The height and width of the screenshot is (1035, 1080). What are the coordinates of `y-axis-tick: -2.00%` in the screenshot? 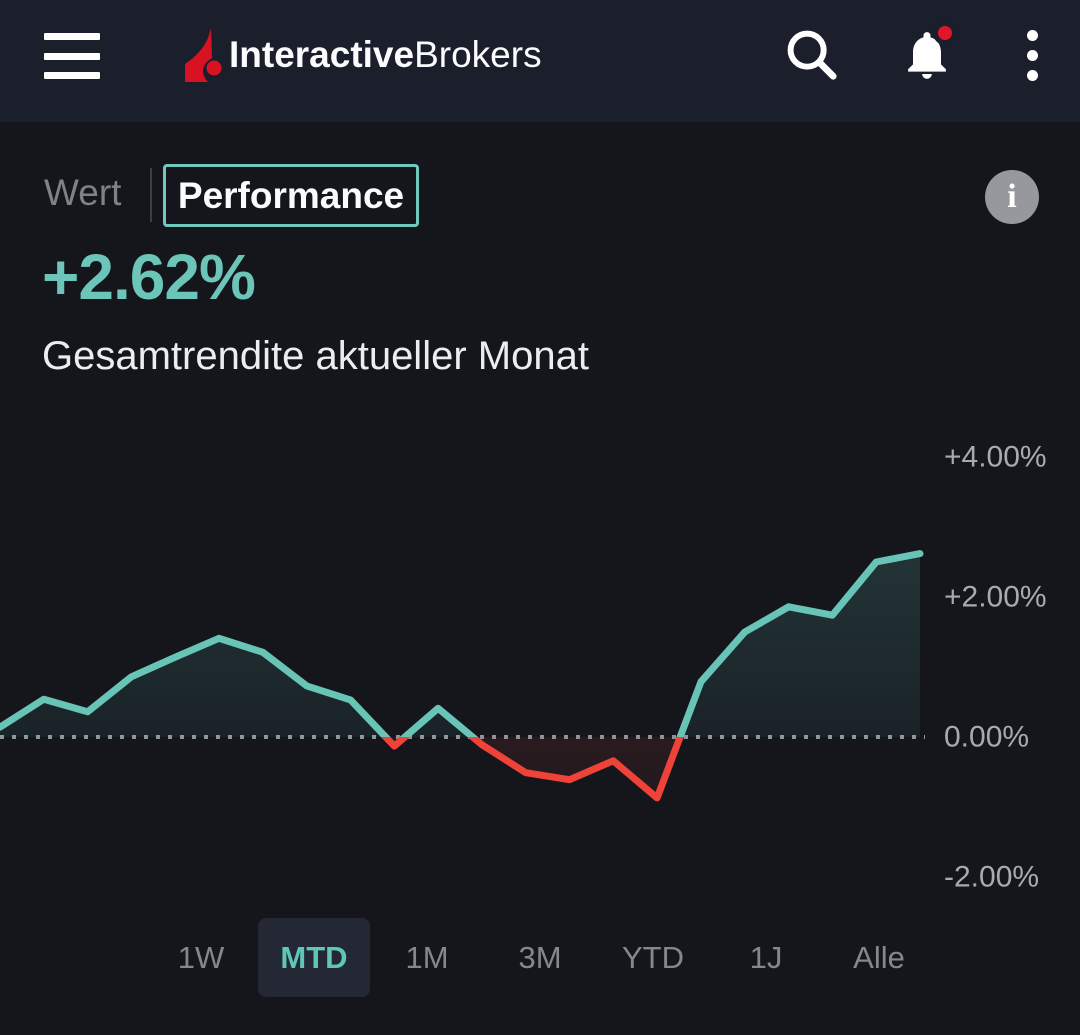 It's located at (991, 877).